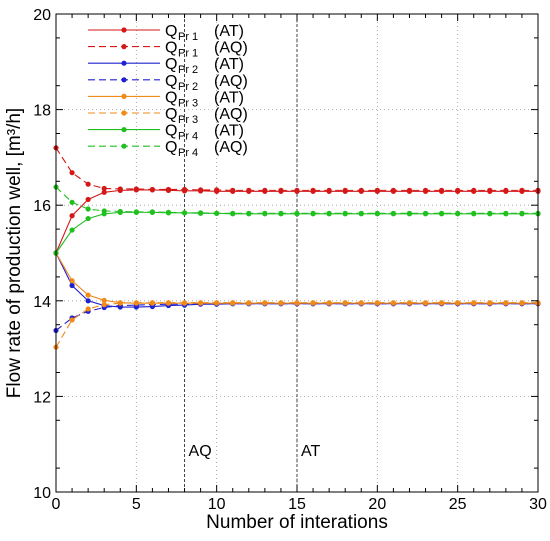 Image resolution: width=550 pixels, height=541 pixels. I want to click on y-tick-label: 12, so click(42, 397).